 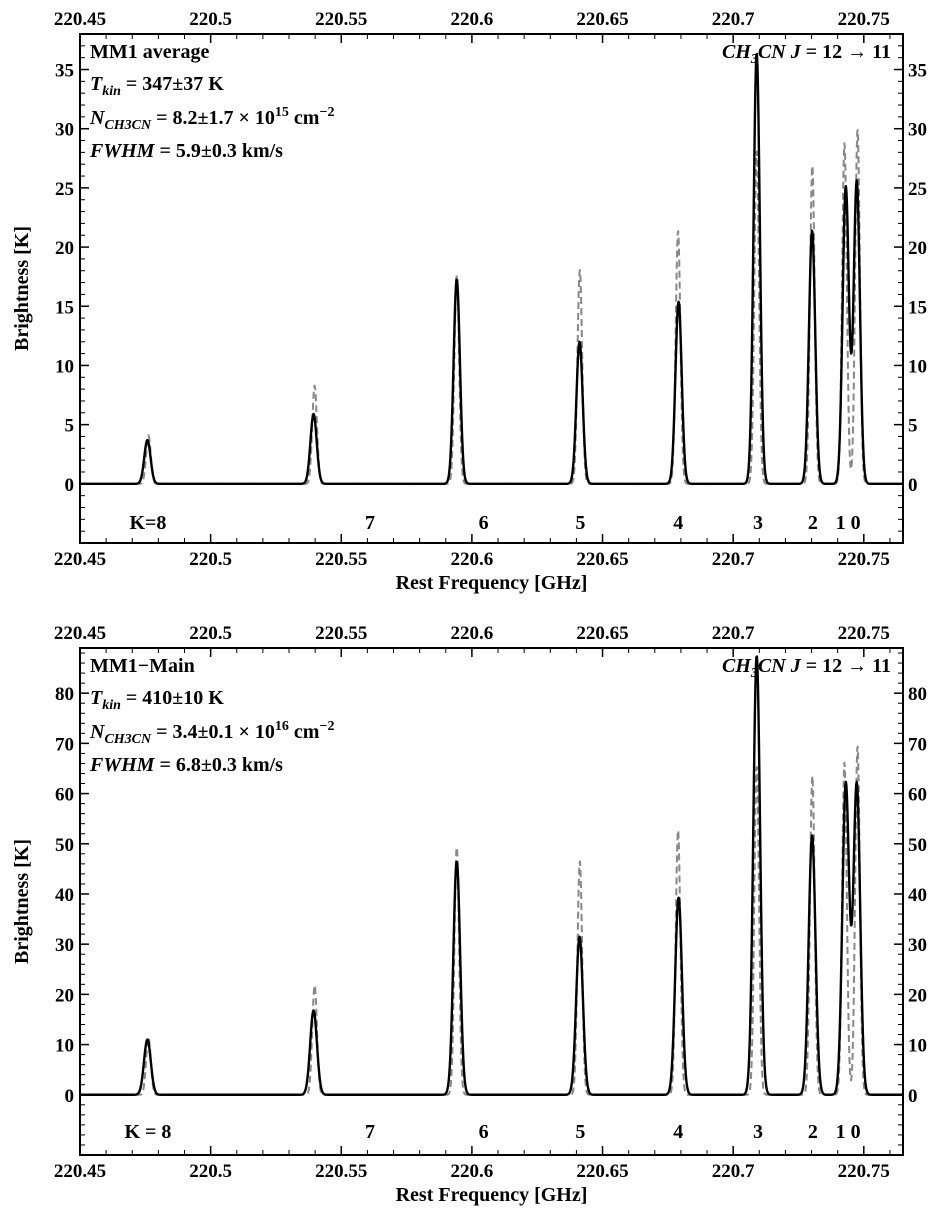 I want to click on k-label: 4, so click(x=678, y=523).